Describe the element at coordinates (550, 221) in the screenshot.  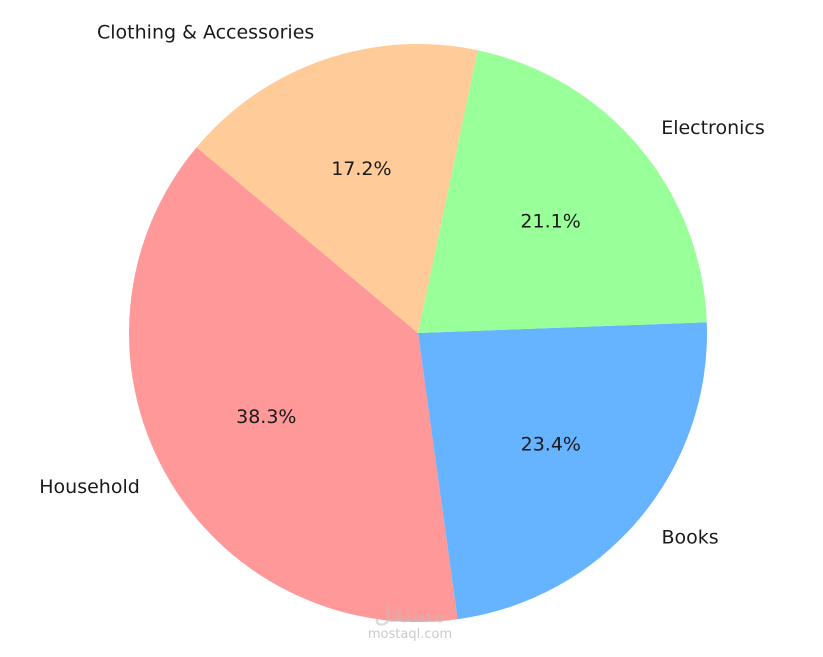
I see `pie-slice-pct-label: 21.1%` at that location.